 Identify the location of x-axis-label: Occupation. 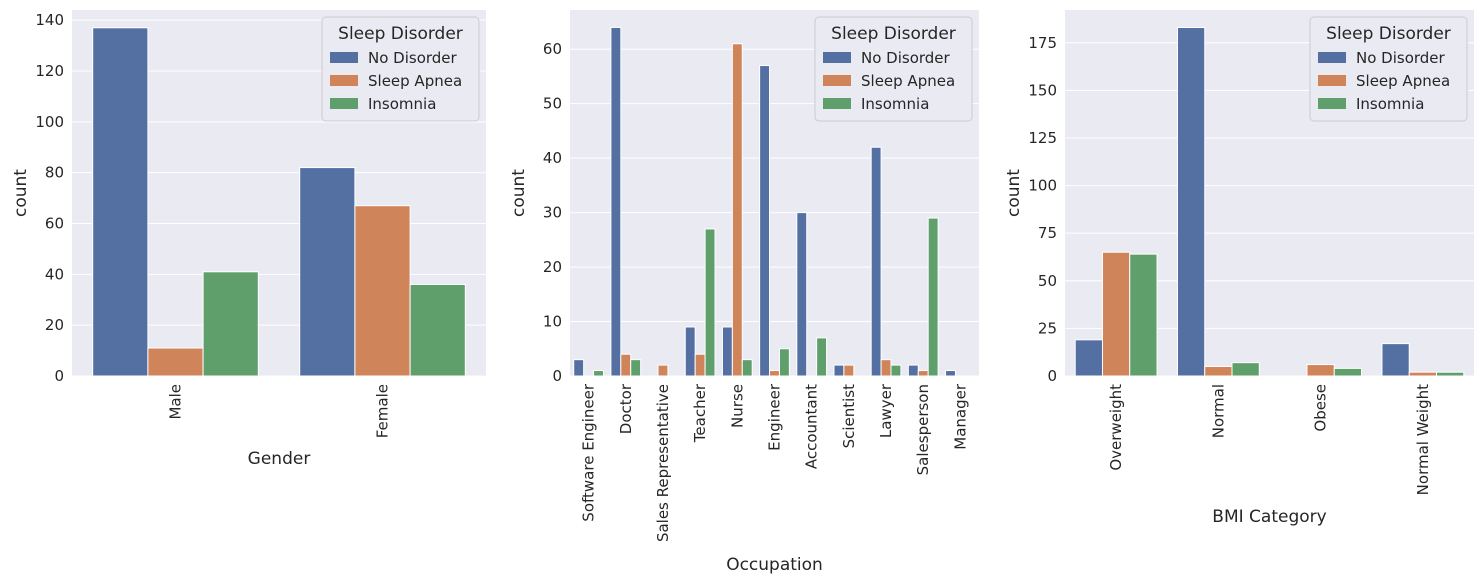
(774, 565).